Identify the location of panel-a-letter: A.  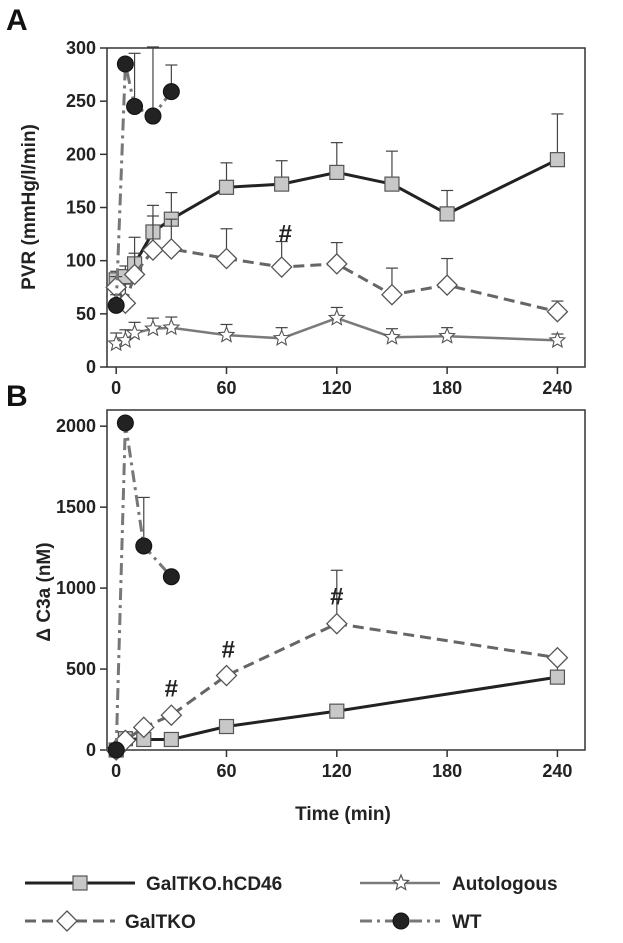
(17, 20).